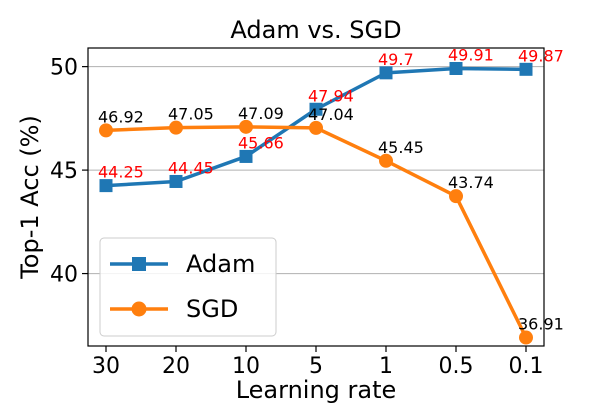 Image resolution: width=597 pixels, height=409 pixels. Describe the element at coordinates (174, 309) in the screenshot. I see `legend-item-sgd: SGD` at that location.